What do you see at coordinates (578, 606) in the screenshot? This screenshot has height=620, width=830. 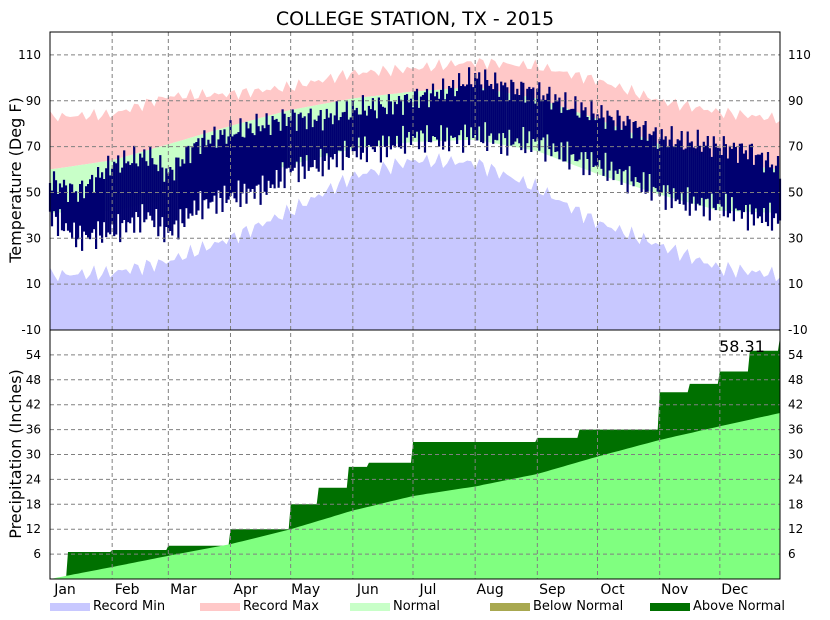 I see `legend-label: Below Normal` at bounding box center [578, 606].